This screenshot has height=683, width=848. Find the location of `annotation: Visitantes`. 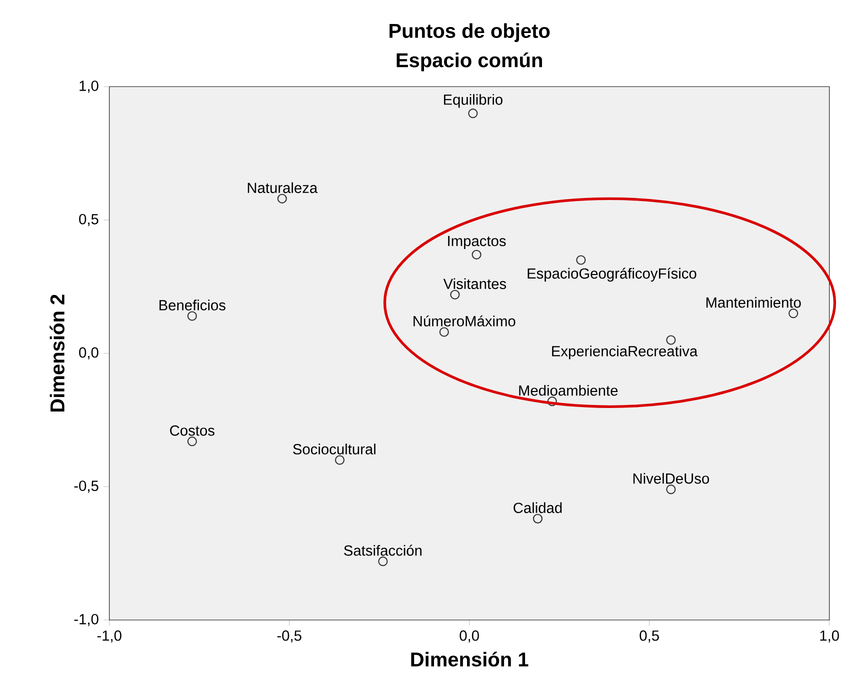

annotation: Visitantes is located at coordinates (474, 284).